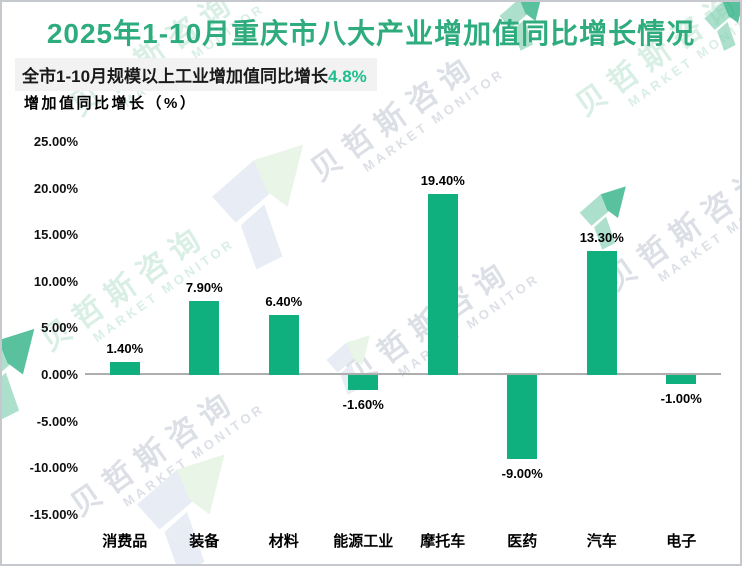 This screenshot has width=742, height=566. I want to click on x-axis-category-label: 材料, so click(283, 541).